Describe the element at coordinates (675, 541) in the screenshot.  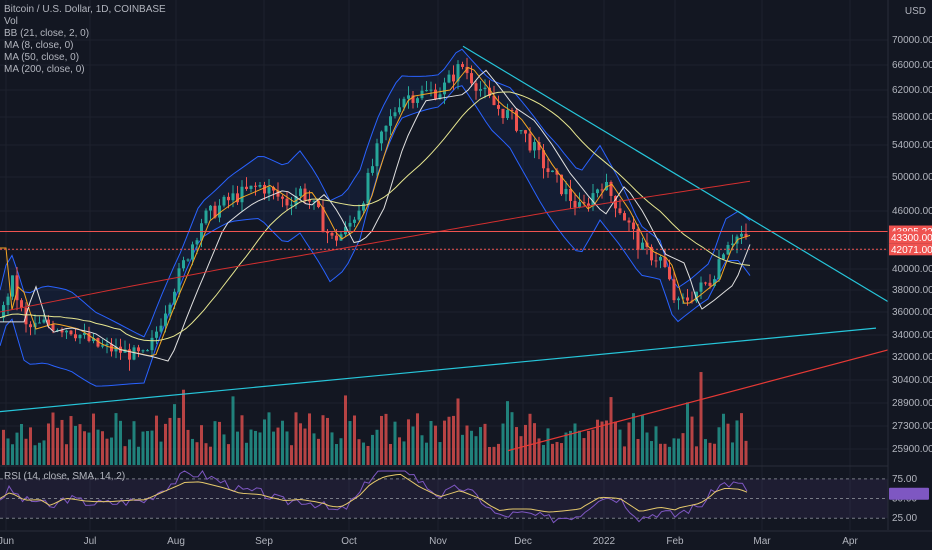
I see `time-tick-label: Feb` at that location.